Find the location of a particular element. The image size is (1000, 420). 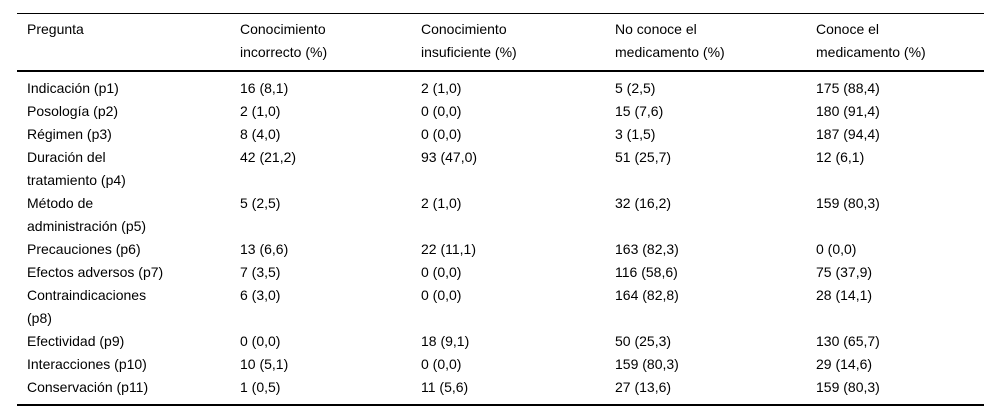

cell-value: 75 (37,9) is located at coordinates (844, 272).